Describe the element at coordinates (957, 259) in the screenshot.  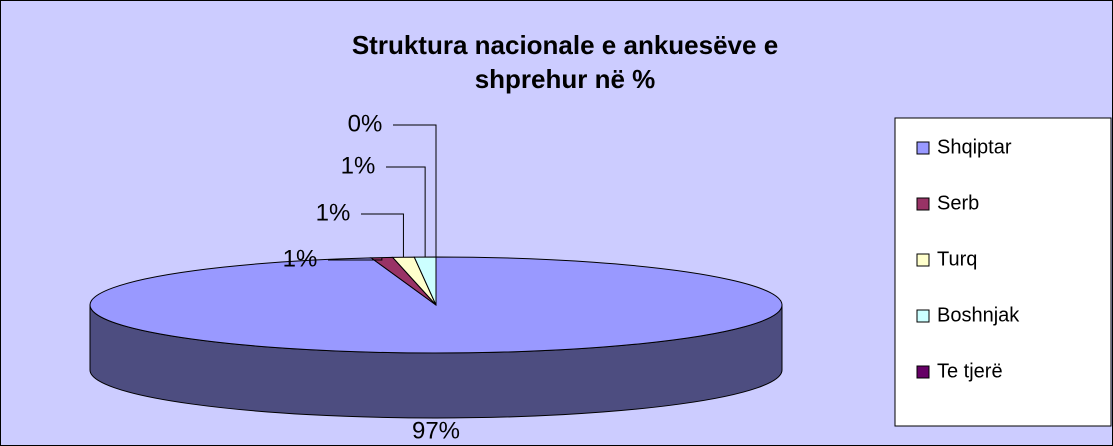
I see `legend-label: Turq` at that location.